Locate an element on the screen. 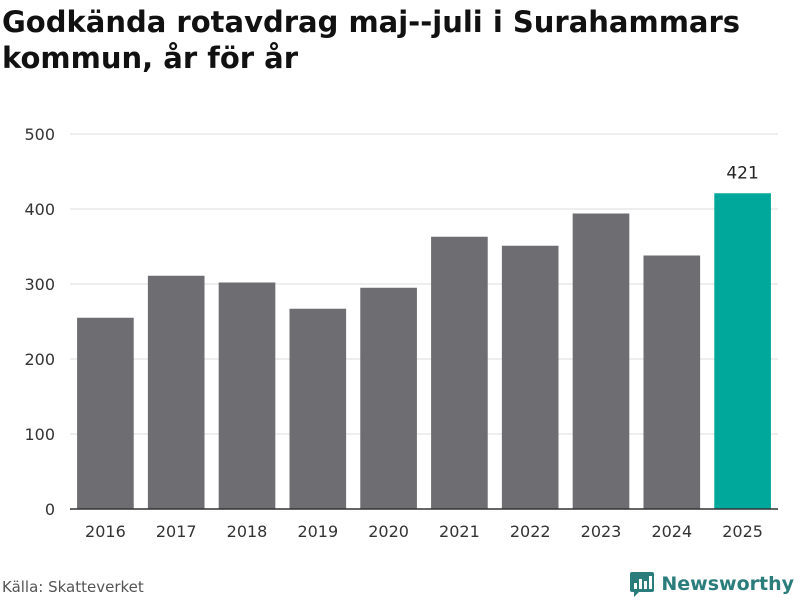 This screenshot has height=600, width=800. x-tick-label: 2017 is located at coordinates (176, 531).